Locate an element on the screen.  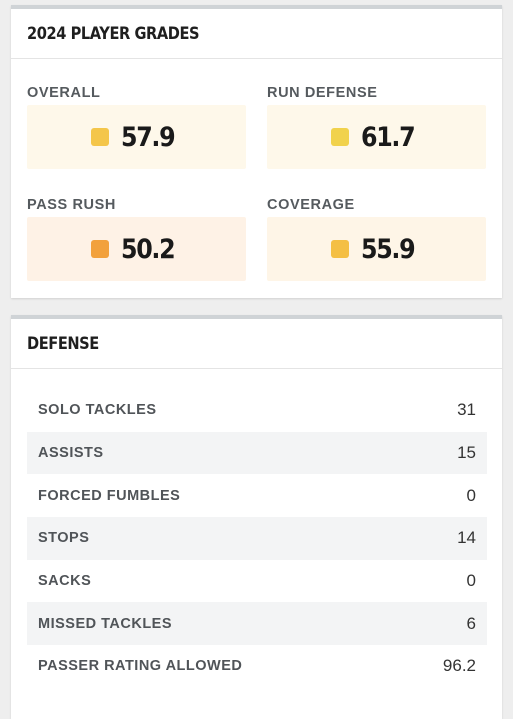
grade-box-pass-rush: 50.2 is located at coordinates (136, 249).